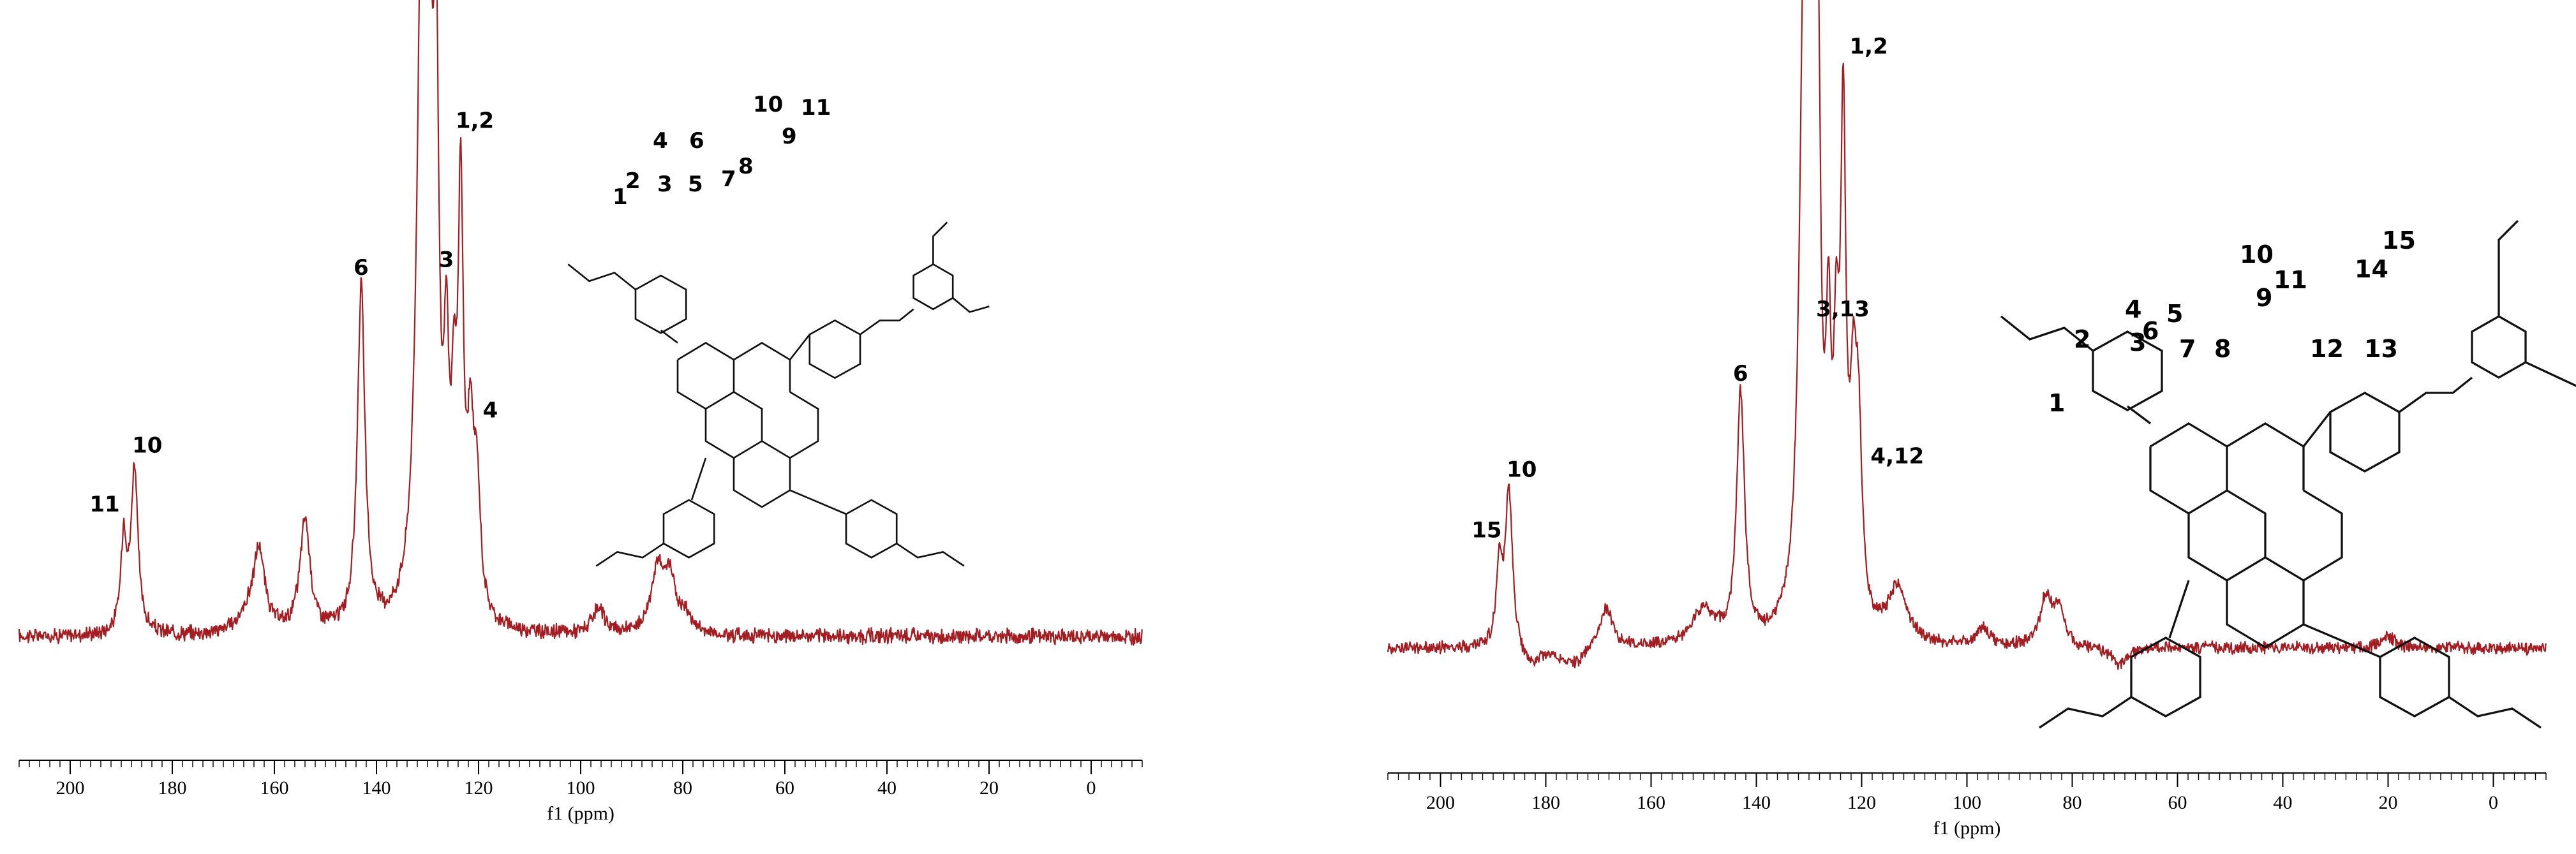 This screenshot has width=2576, height=854. What do you see at coordinates (778, 394) in the screenshot?
I see `molecule-structure-left` at bounding box center [778, 394].